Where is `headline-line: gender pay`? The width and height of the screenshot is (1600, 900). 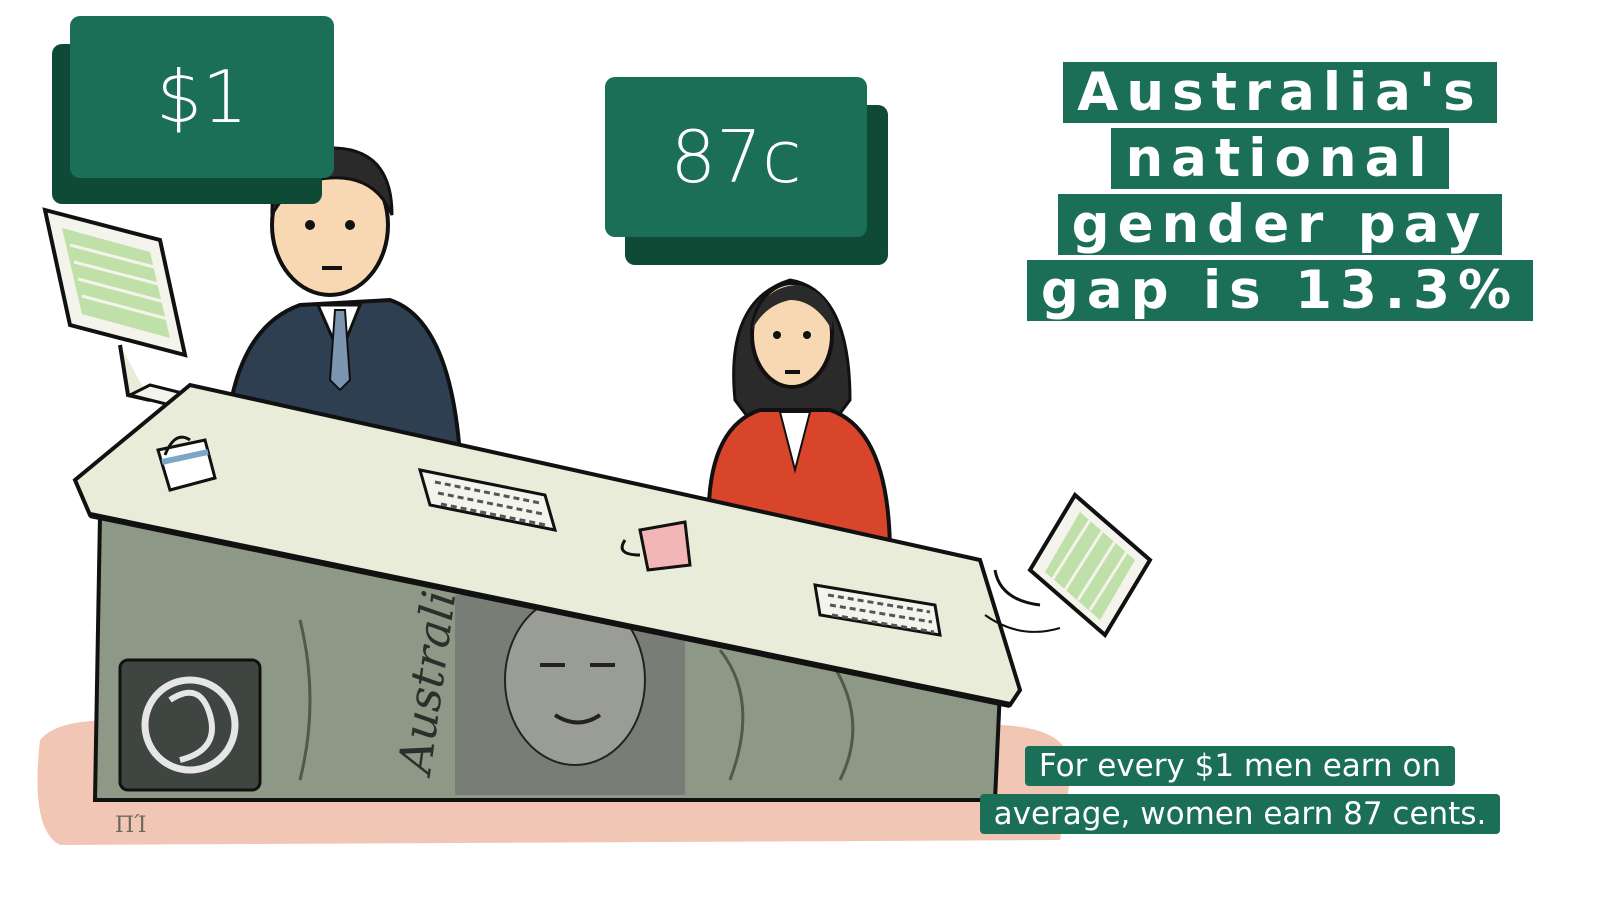
headline-line: gender pay is located at coordinates (1280, 224).